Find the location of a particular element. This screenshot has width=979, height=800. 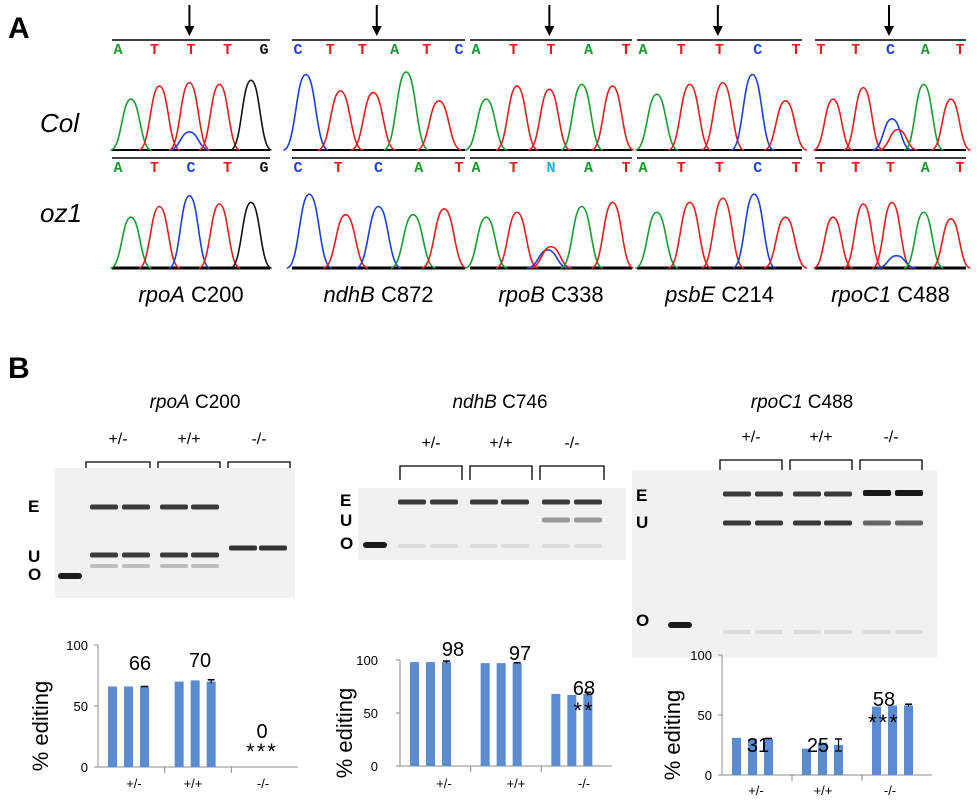

value-annotation: 58 is located at coordinates (884, 700).